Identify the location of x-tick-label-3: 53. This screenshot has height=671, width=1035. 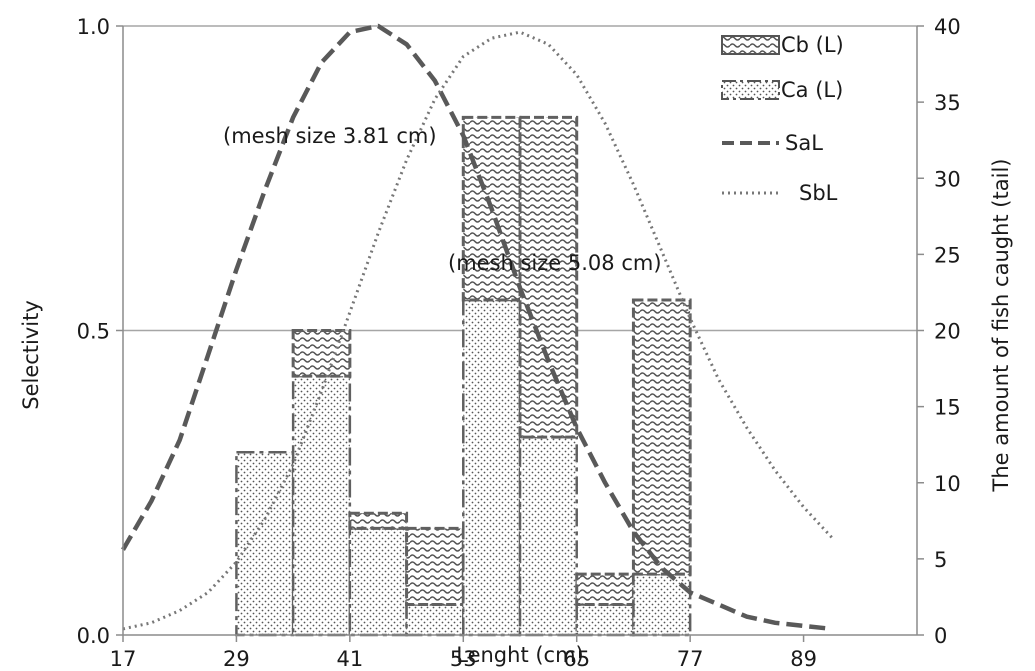
(463, 659).